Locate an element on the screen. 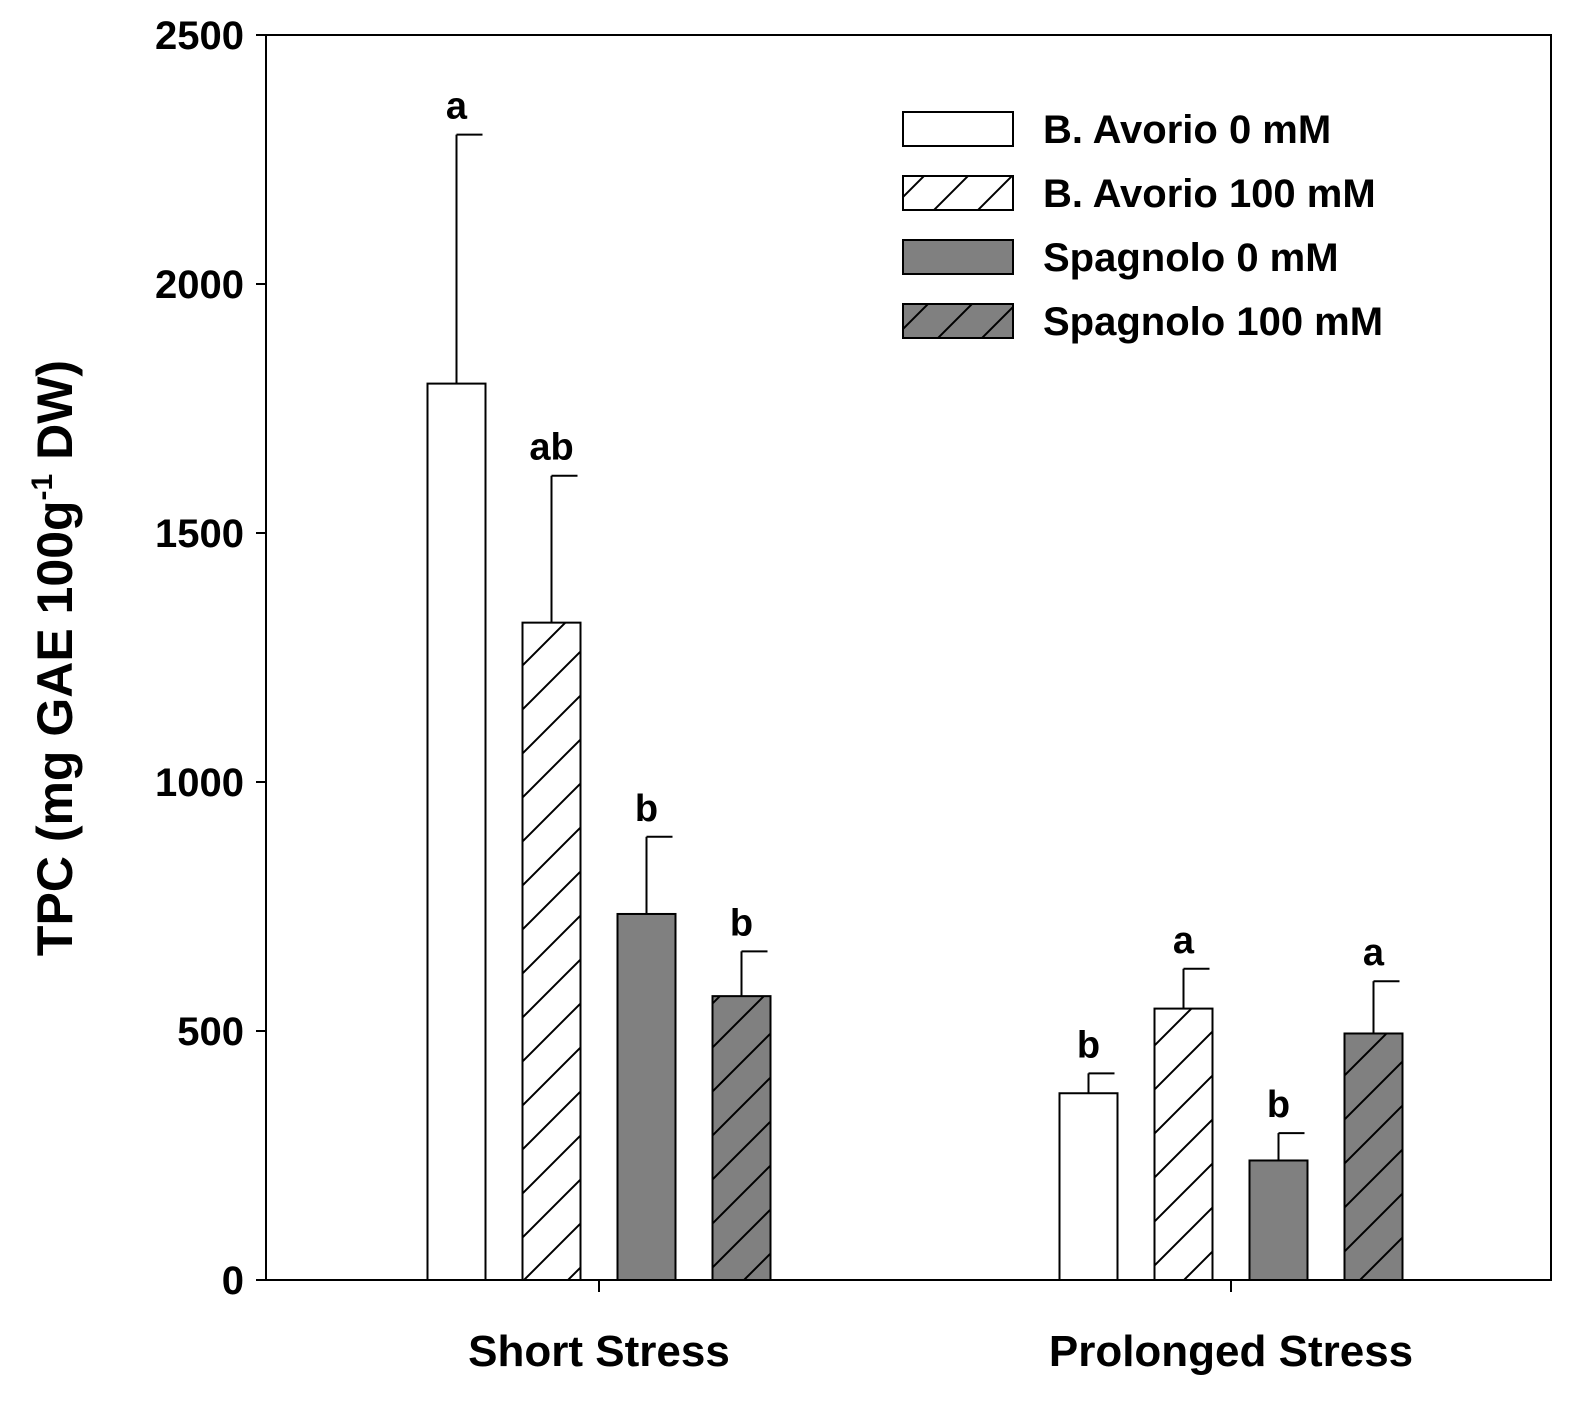 The height and width of the screenshot is (1415, 1593). y-axis-title-tail: DW) is located at coordinates (55, 417).